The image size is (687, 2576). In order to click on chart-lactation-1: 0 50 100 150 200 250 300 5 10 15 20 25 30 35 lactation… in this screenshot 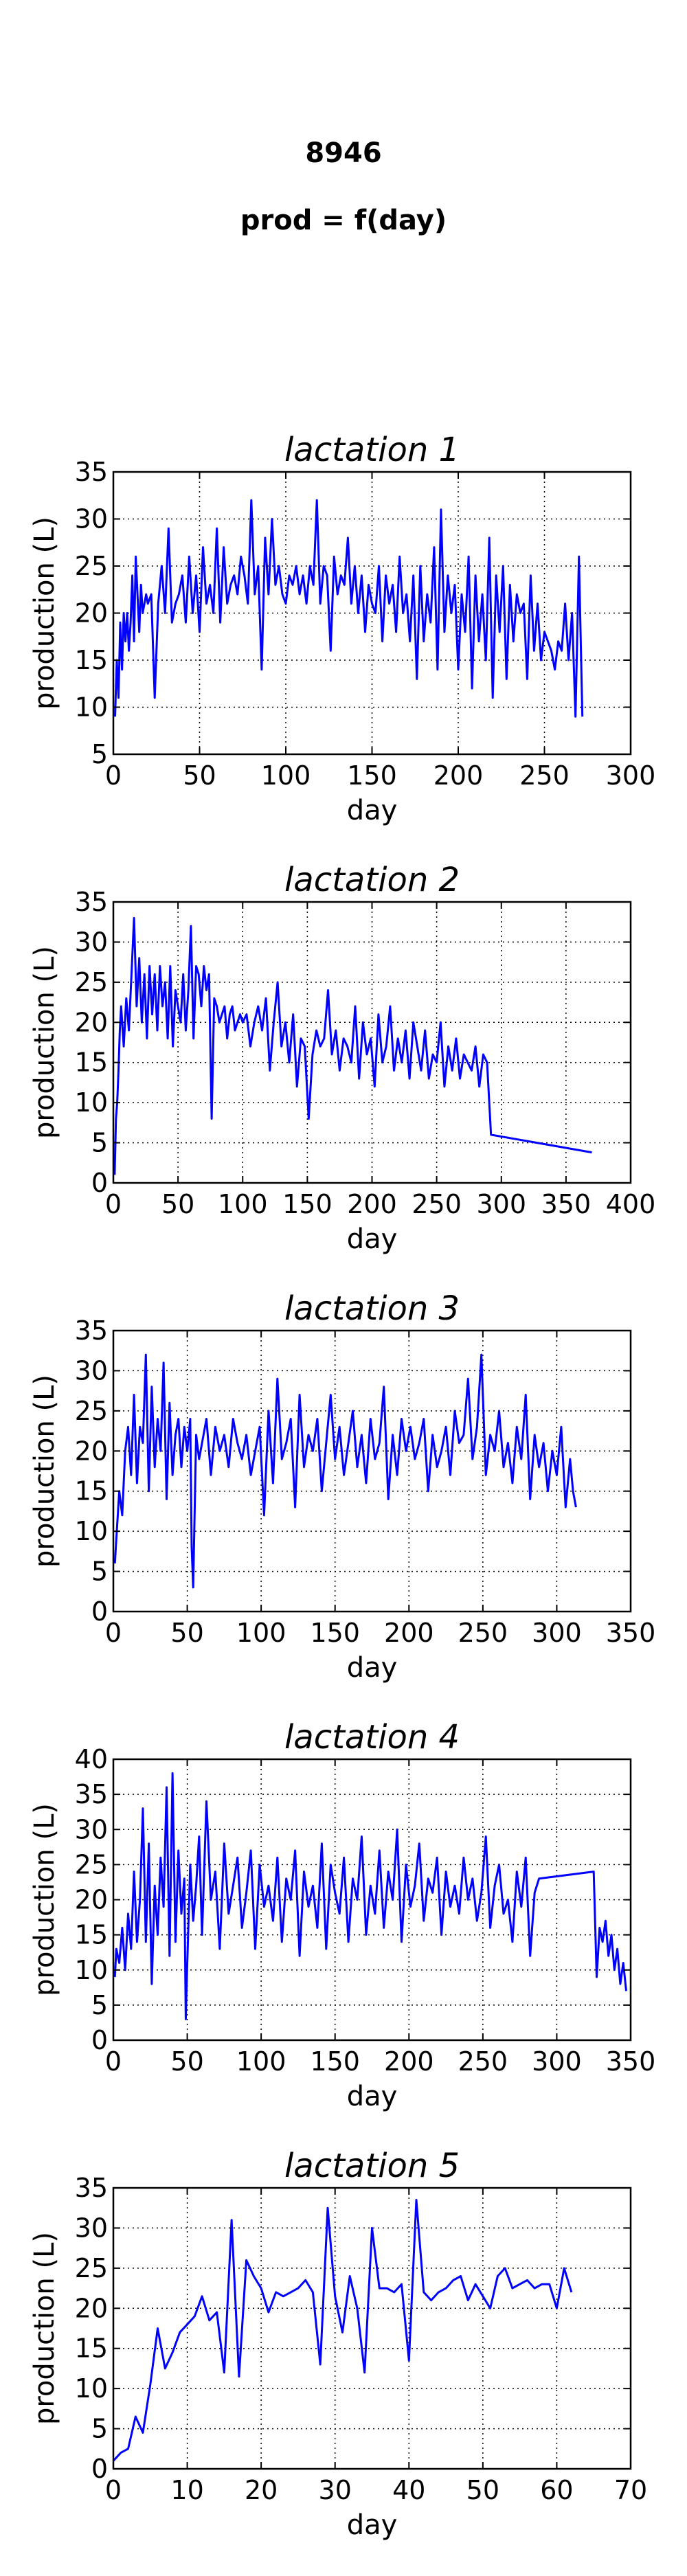, I will do `click(342, 628)`.